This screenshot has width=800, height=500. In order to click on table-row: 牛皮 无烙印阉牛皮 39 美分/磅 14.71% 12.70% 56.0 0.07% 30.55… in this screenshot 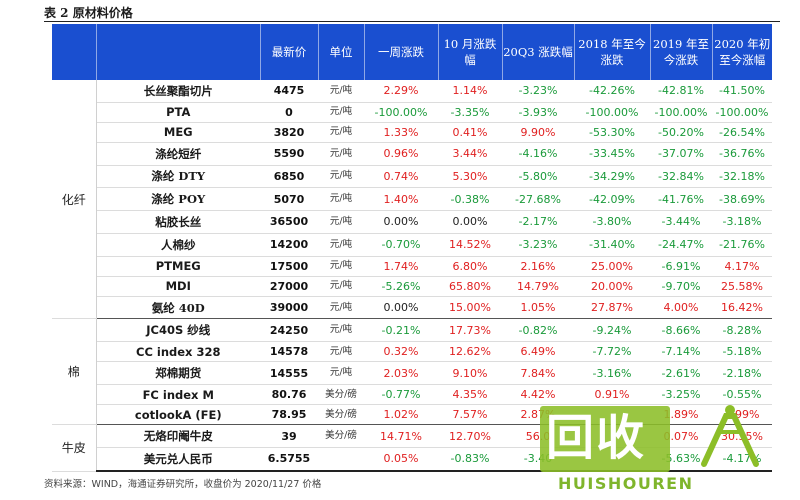, I will do `click(412, 448)`.